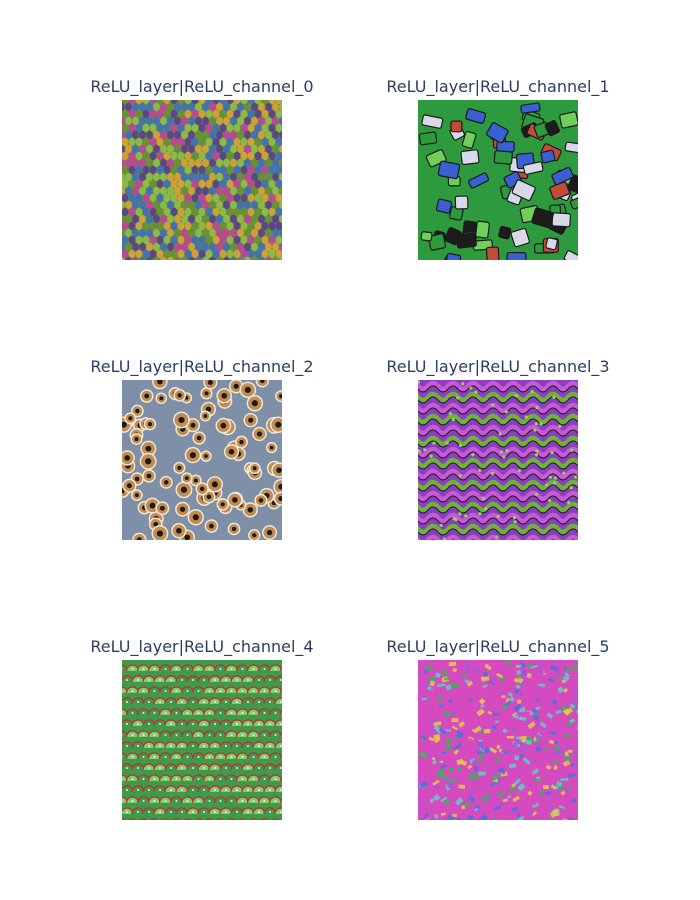 The height and width of the screenshot is (900, 700). I want to click on panel-title: ReLU_layer|ReLU_channel_4, so click(202, 646).